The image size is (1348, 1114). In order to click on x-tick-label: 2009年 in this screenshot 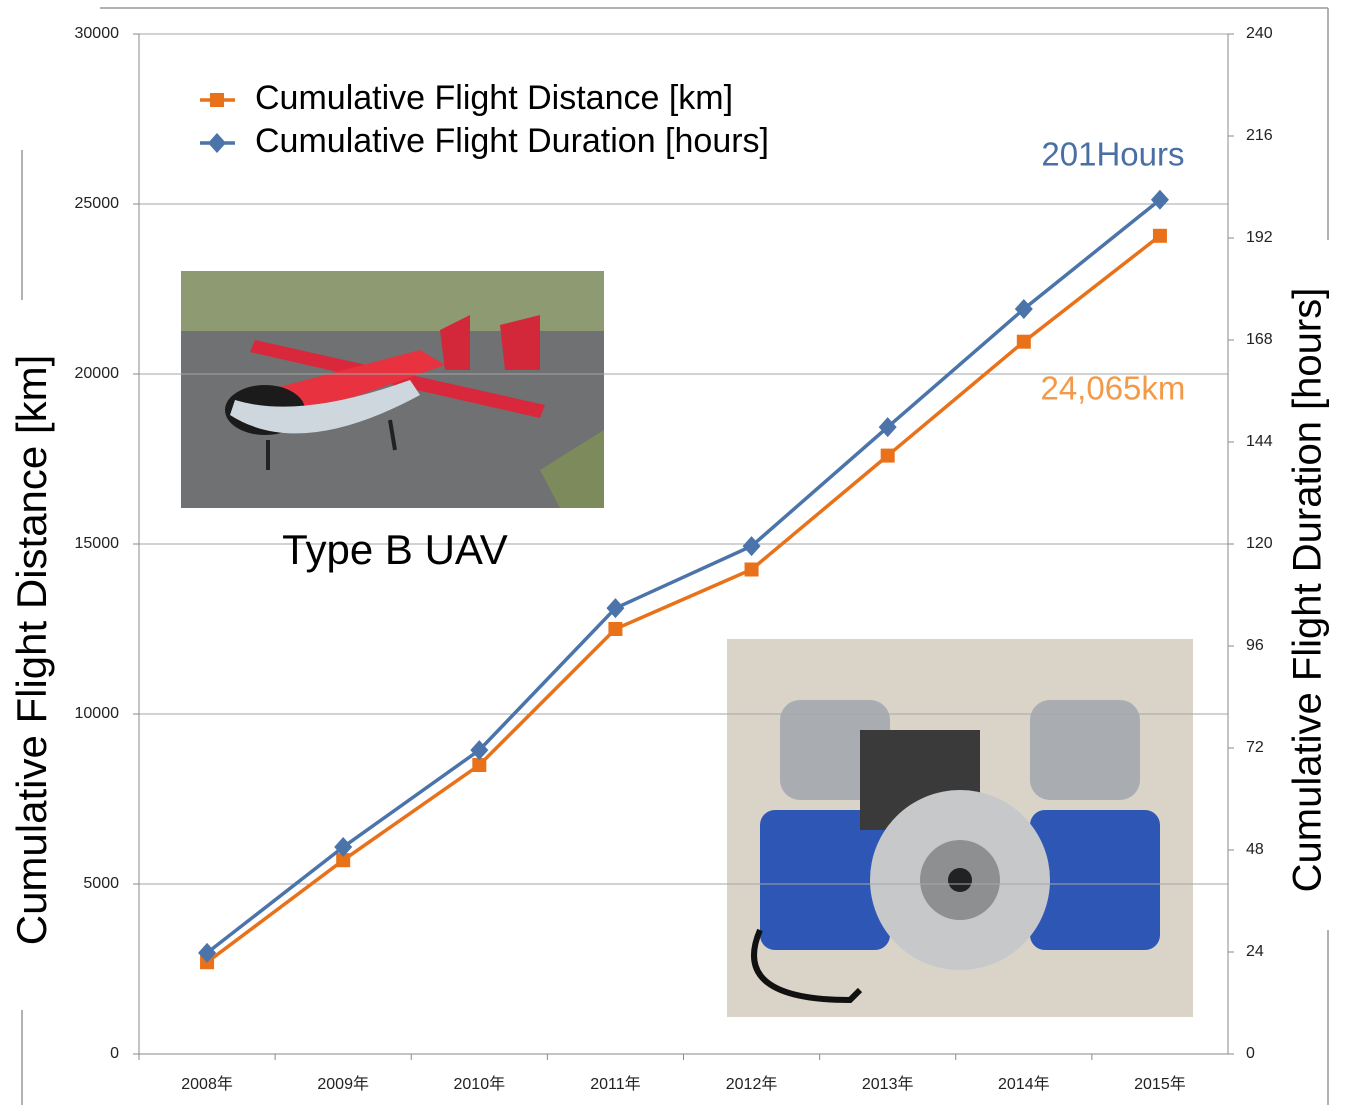, I will do `click(343, 1084)`.